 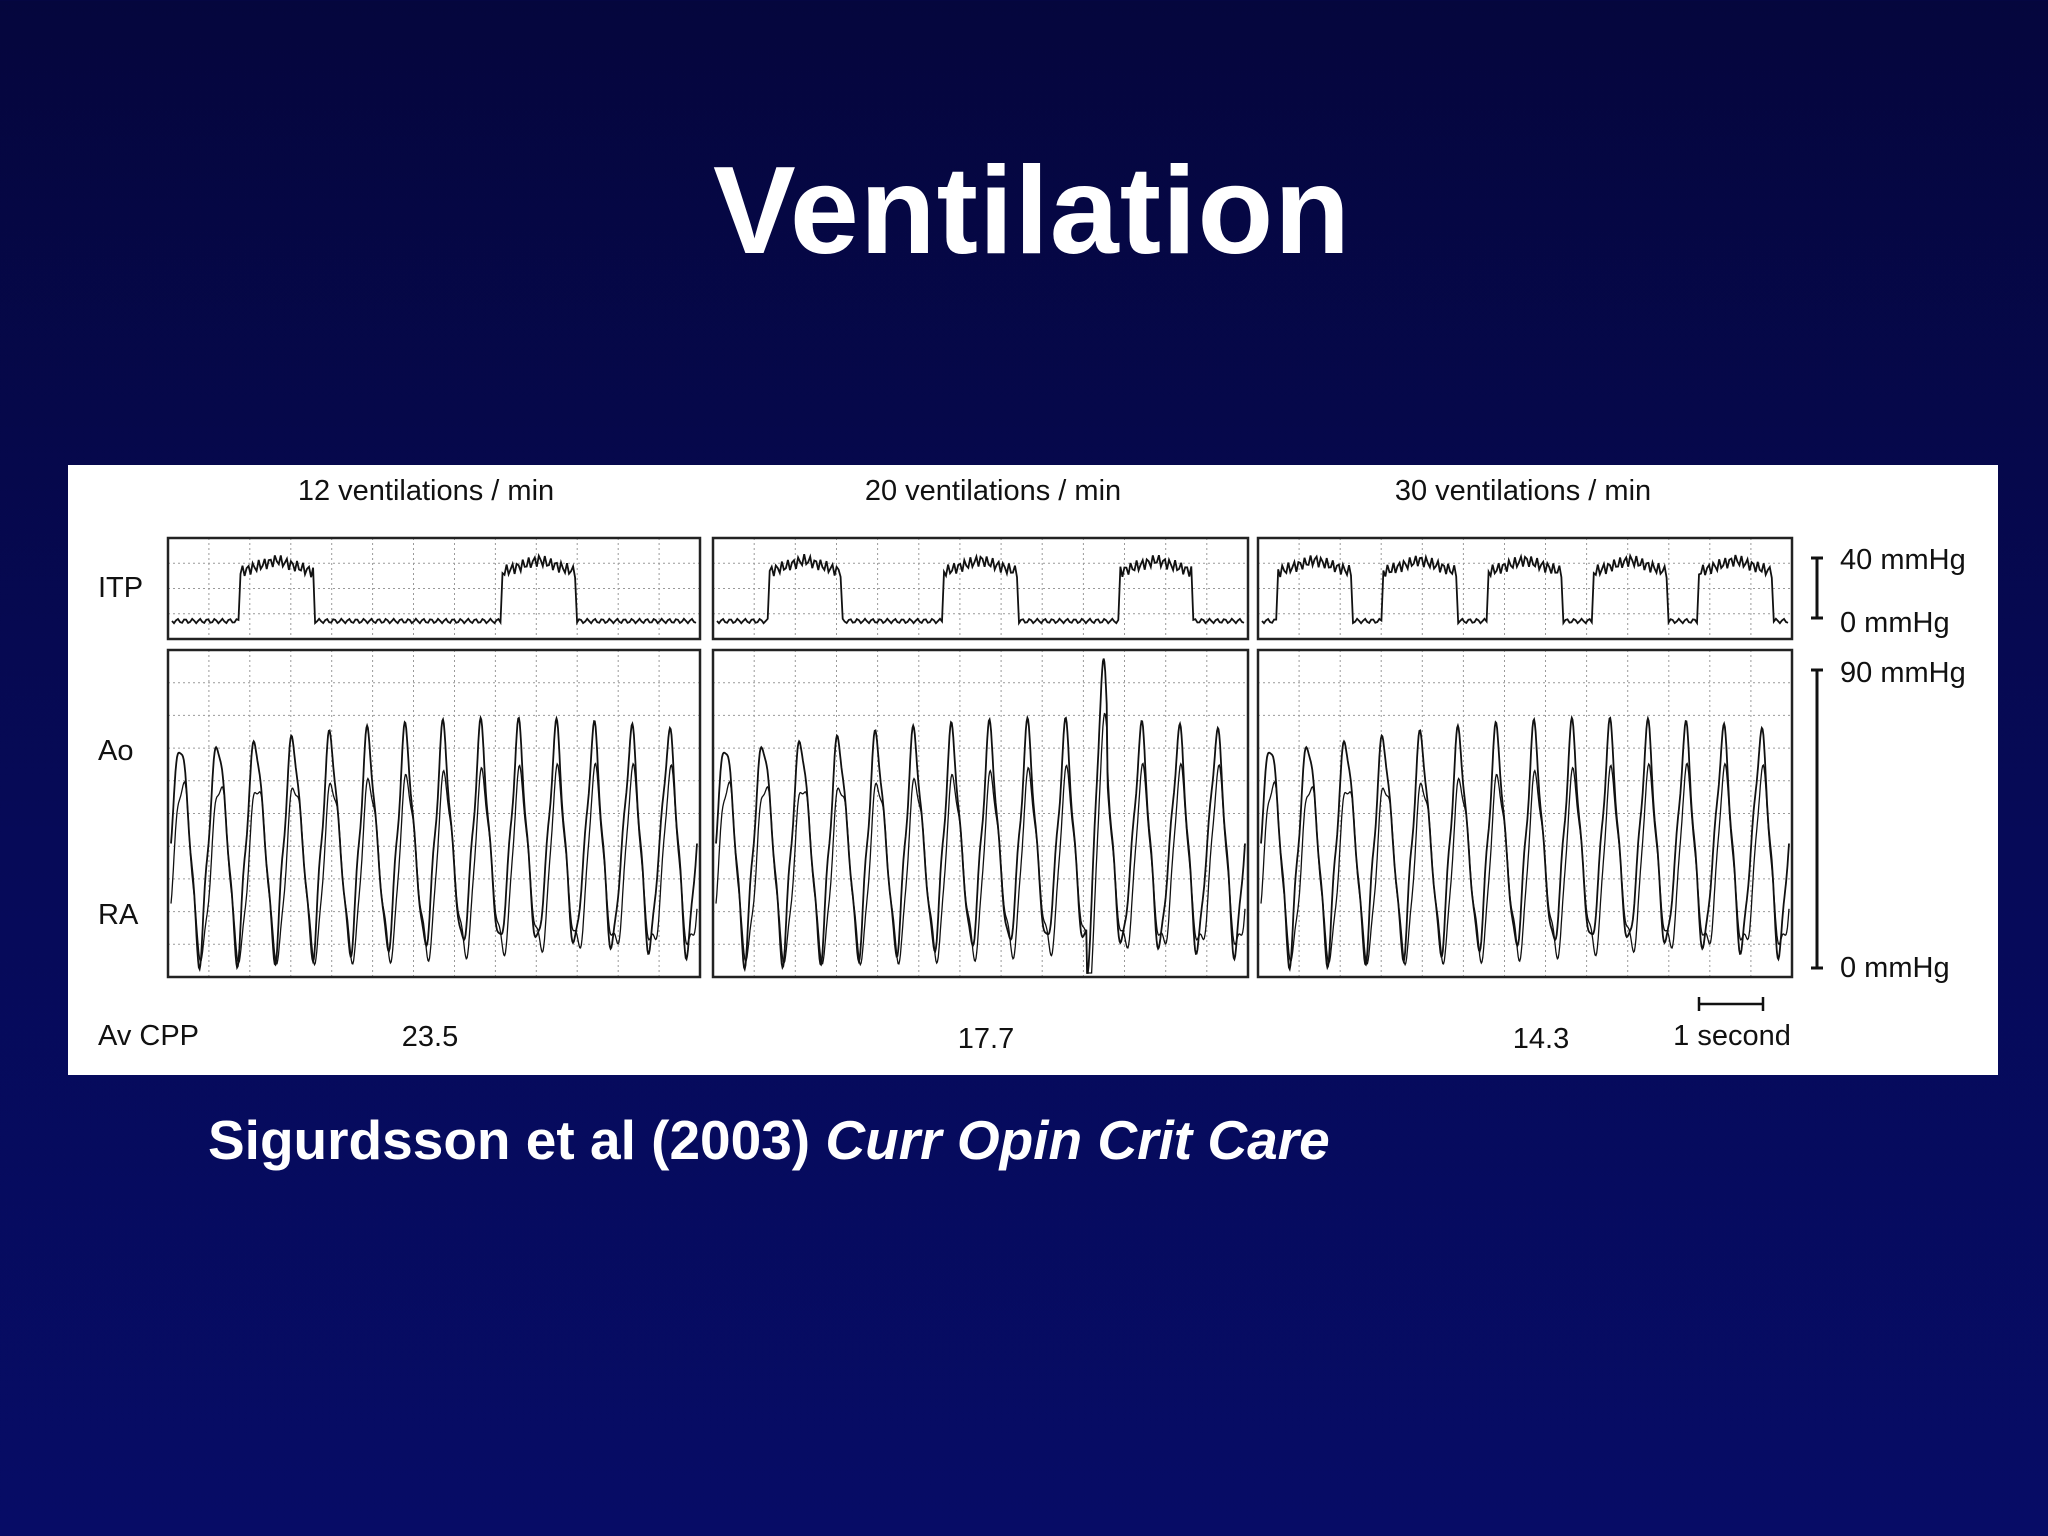 What do you see at coordinates (1903, 673) in the screenshot?
I see `pressure-scale-top-label: 90 mmHg` at bounding box center [1903, 673].